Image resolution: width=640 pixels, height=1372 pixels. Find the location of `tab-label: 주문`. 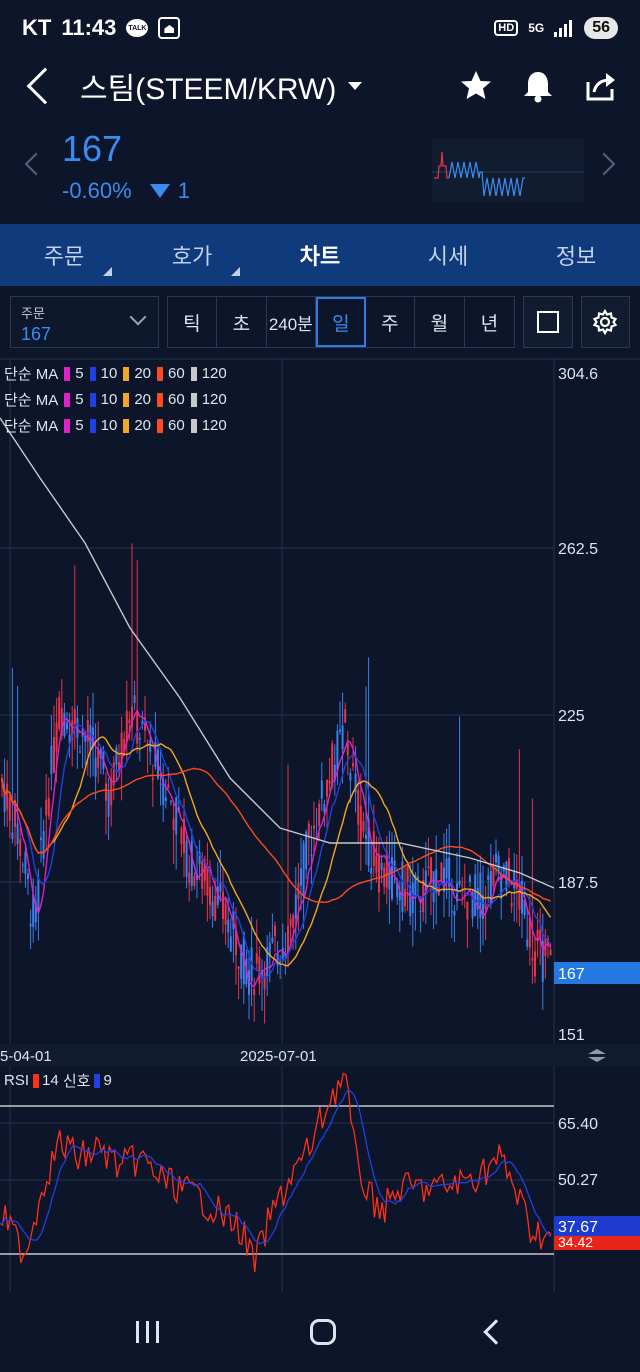

tab-label: 주문 is located at coordinates (64, 256).